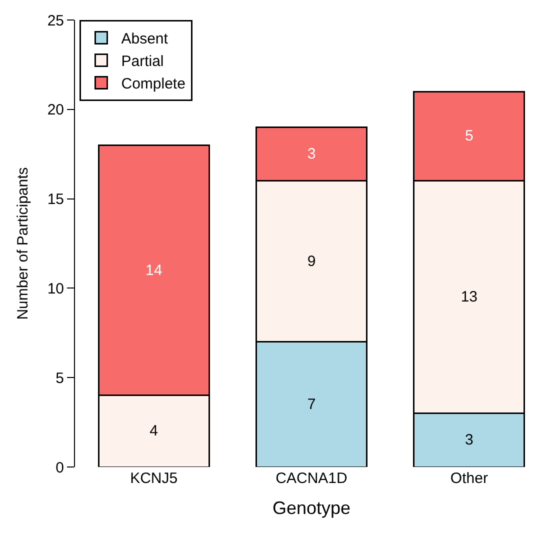 Image resolution: width=558 pixels, height=537 pixels. What do you see at coordinates (153, 270) in the screenshot?
I see `data-label: 14` at bounding box center [153, 270].